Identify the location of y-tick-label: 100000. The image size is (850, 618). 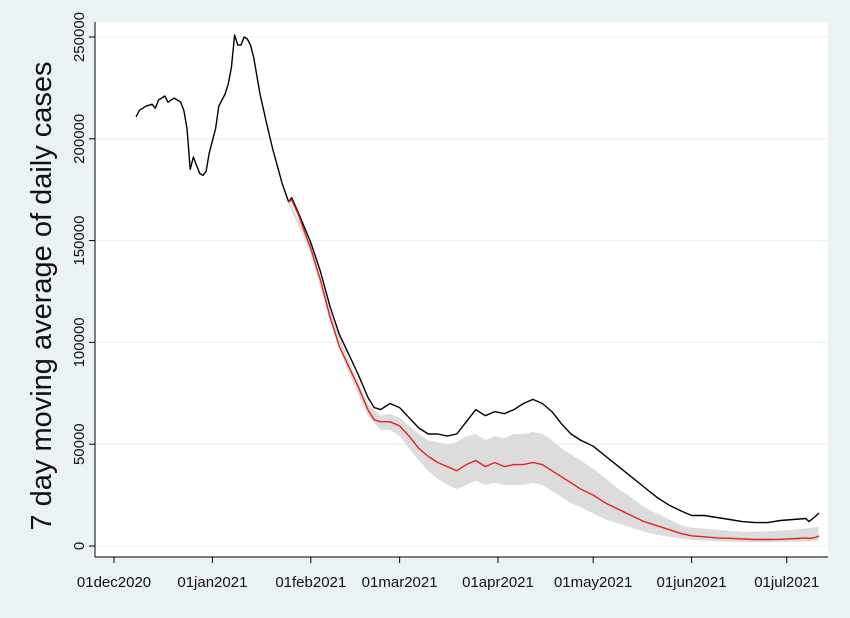
(79, 342).